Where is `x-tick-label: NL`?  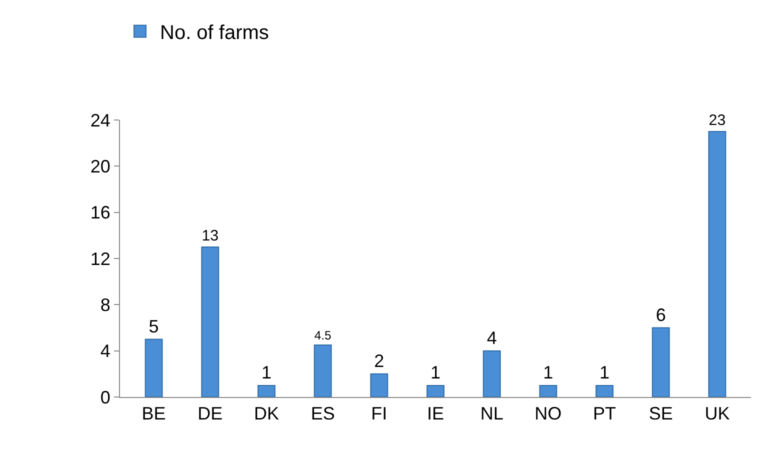
x-tick-label: NL is located at coordinates (492, 414).